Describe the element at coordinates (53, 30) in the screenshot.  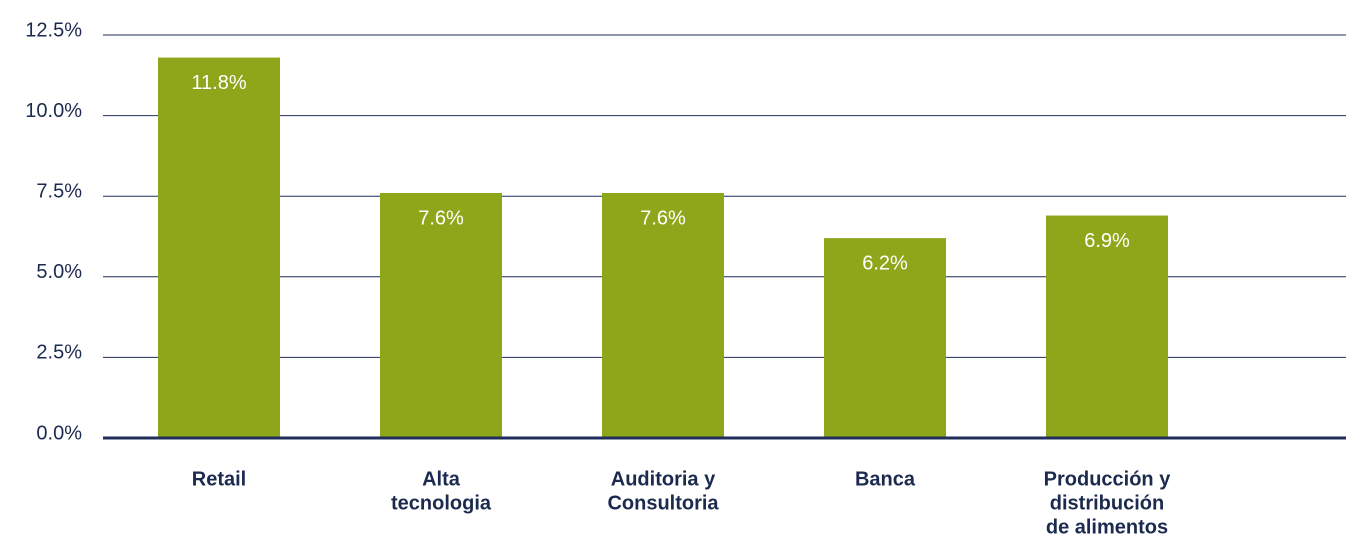
I see `y-tick-label: 12.5%` at that location.